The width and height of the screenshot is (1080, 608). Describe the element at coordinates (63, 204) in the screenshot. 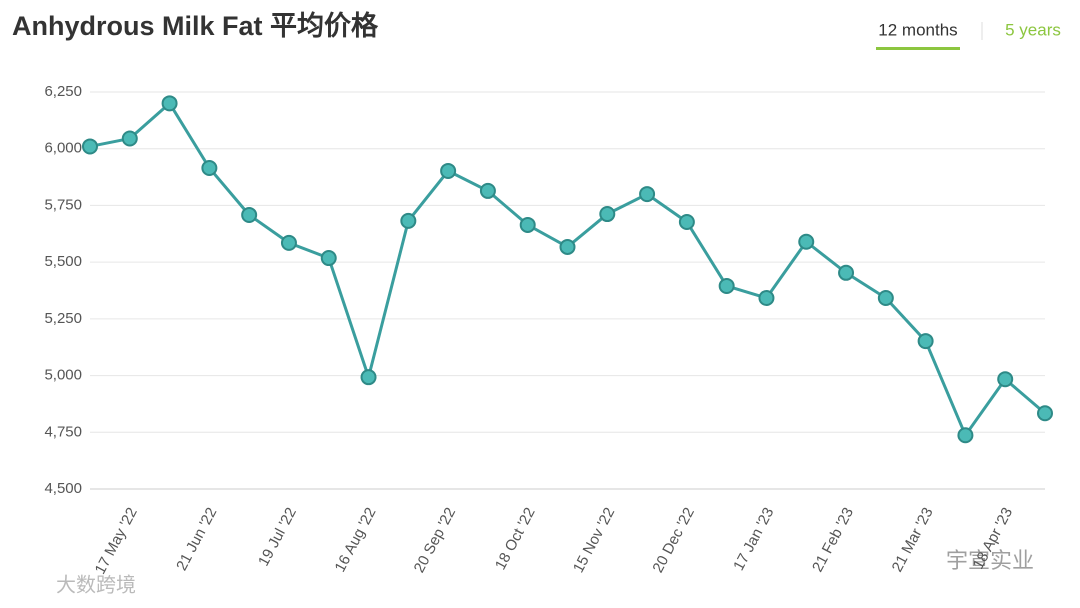

I see `y-tick-label: 5,750` at that location.